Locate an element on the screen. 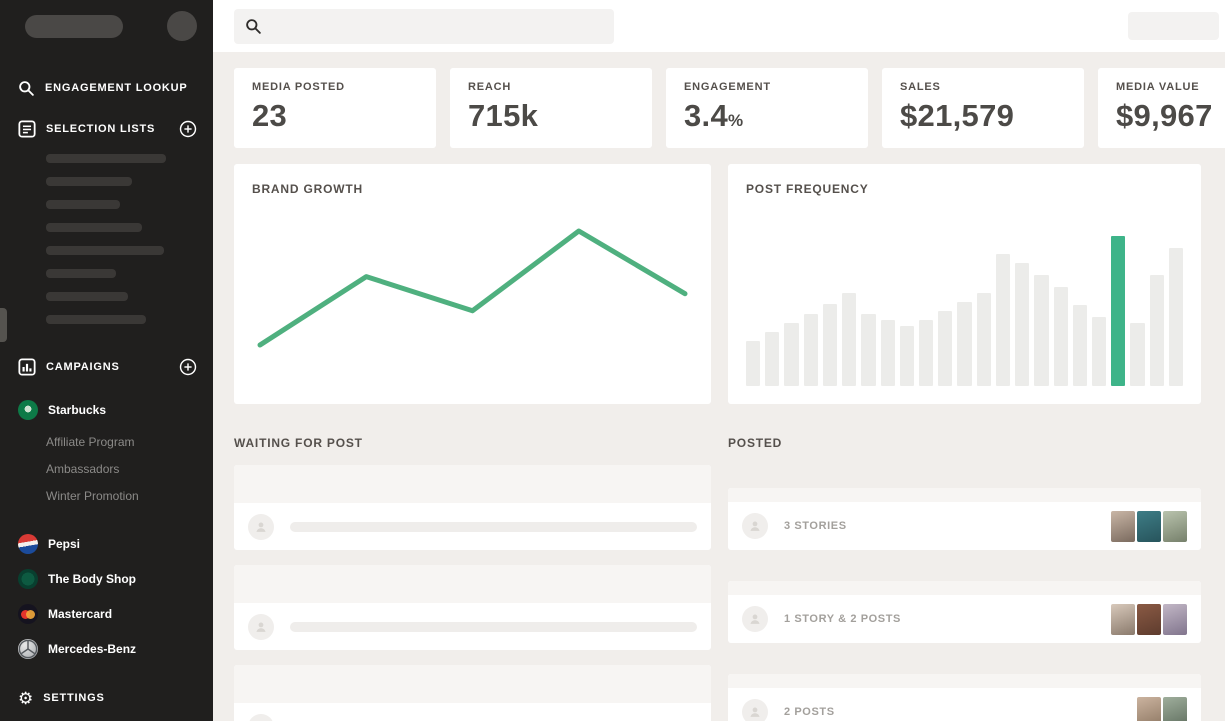 The height and width of the screenshot is (721, 1225). stat-card-media-posted: MEDIA POSTED 23 is located at coordinates (335, 108).